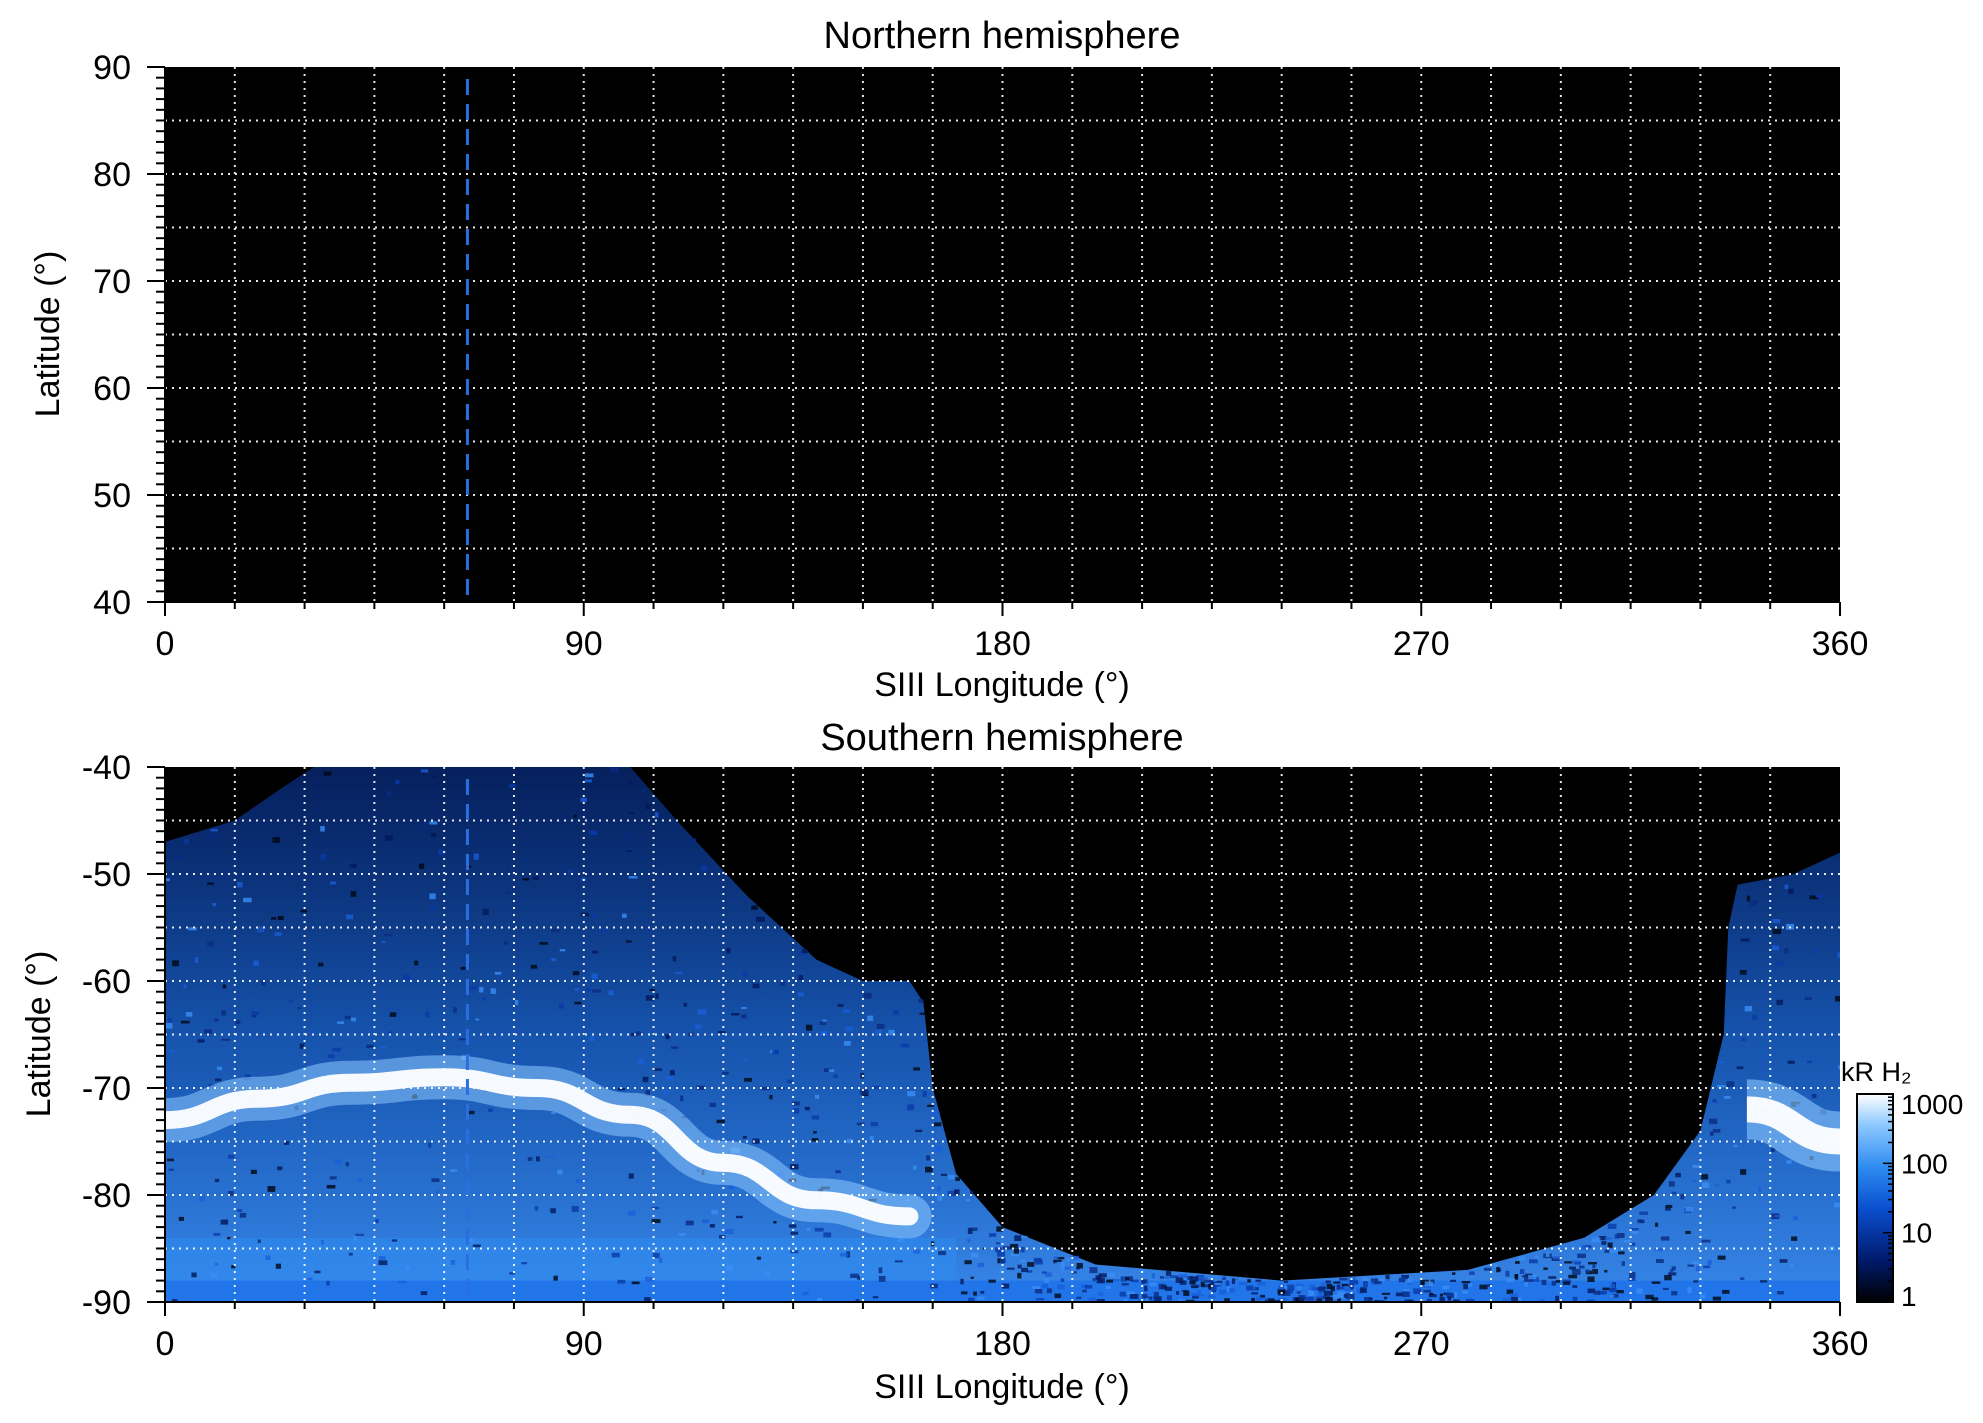 The image size is (1983, 1423). What do you see at coordinates (1001, 738) in the screenshot?
I see `south-panel-title: Southern hemisphere` at bounding box center [1001, 738].